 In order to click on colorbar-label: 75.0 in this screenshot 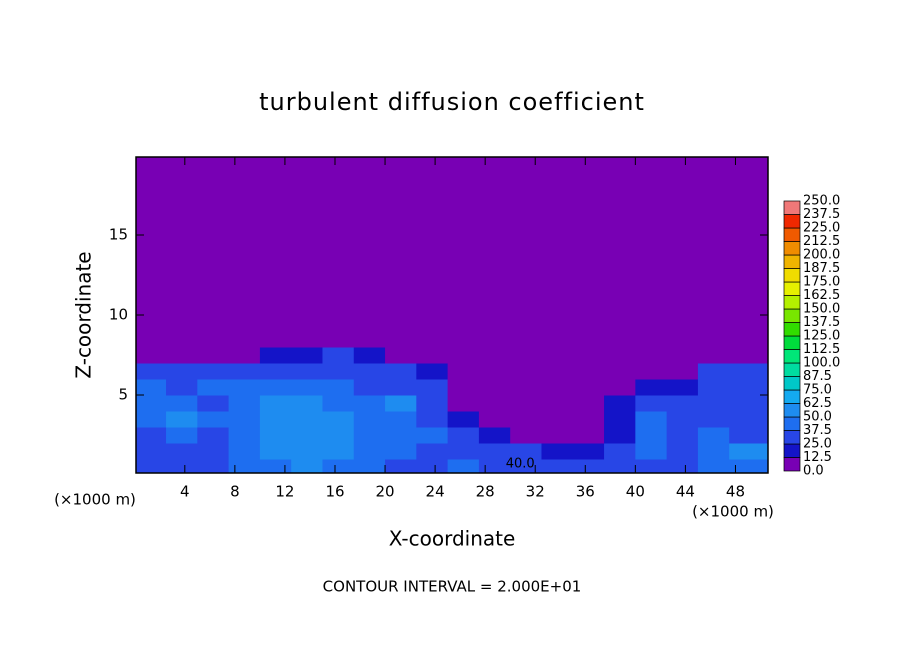, I will do `click(817, 390)`.